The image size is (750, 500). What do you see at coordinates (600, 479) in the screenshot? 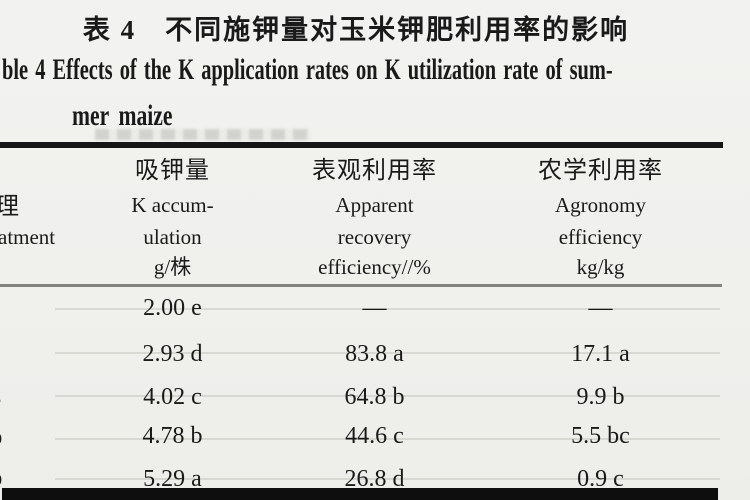
I see `cell-agronomy-efficiency: 0.9 c` at bounding box center [600, 479].